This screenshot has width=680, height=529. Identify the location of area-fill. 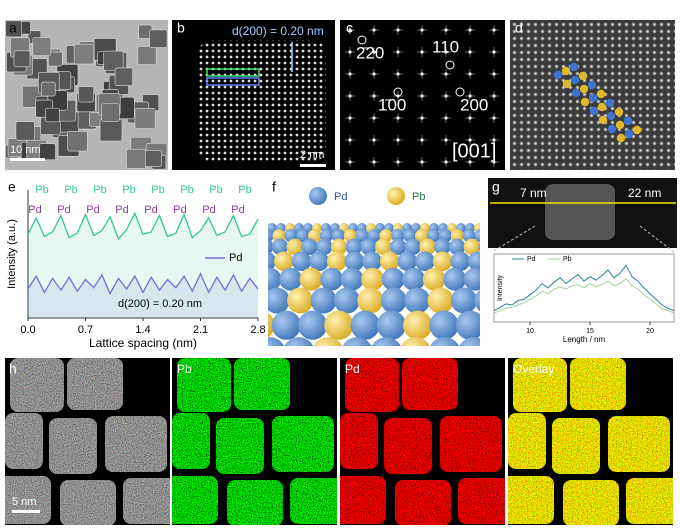
(143, 295).